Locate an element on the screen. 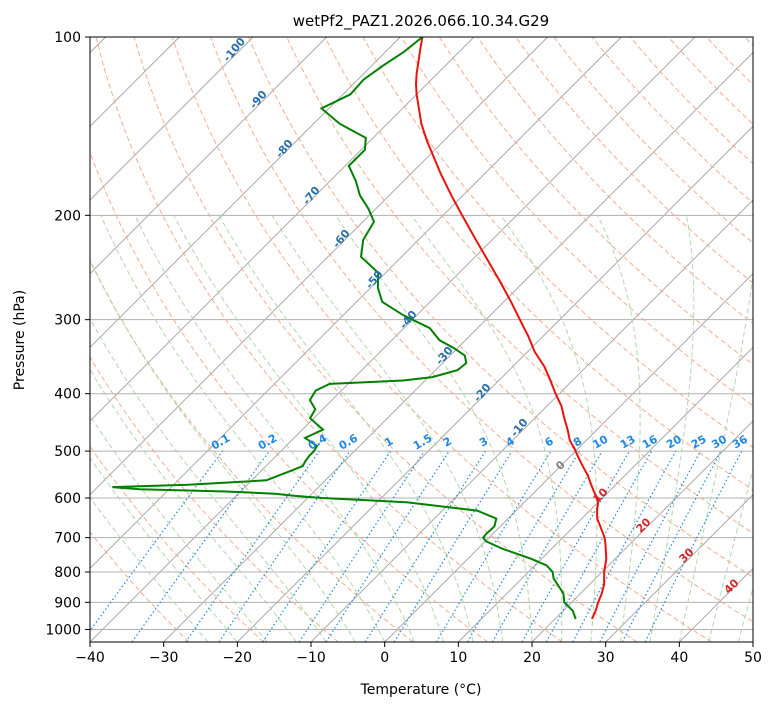 This screenshot has height=708, width=775. y-tick-label: 200 is located at coordinates (67, 216).